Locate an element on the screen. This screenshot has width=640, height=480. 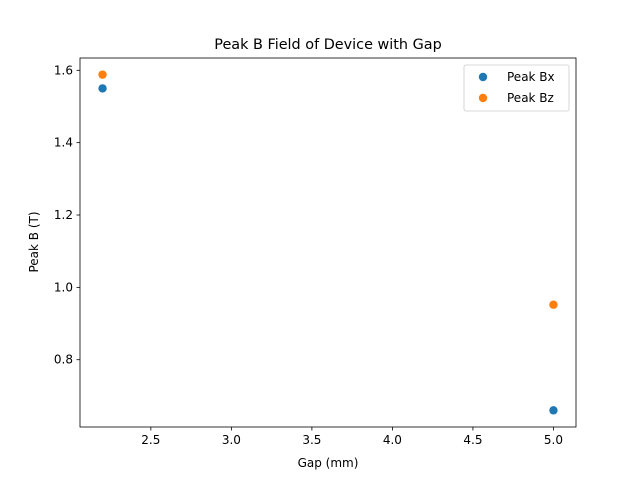
legend: Peak Bx Peak Bz is located at coordinates (516, 88).